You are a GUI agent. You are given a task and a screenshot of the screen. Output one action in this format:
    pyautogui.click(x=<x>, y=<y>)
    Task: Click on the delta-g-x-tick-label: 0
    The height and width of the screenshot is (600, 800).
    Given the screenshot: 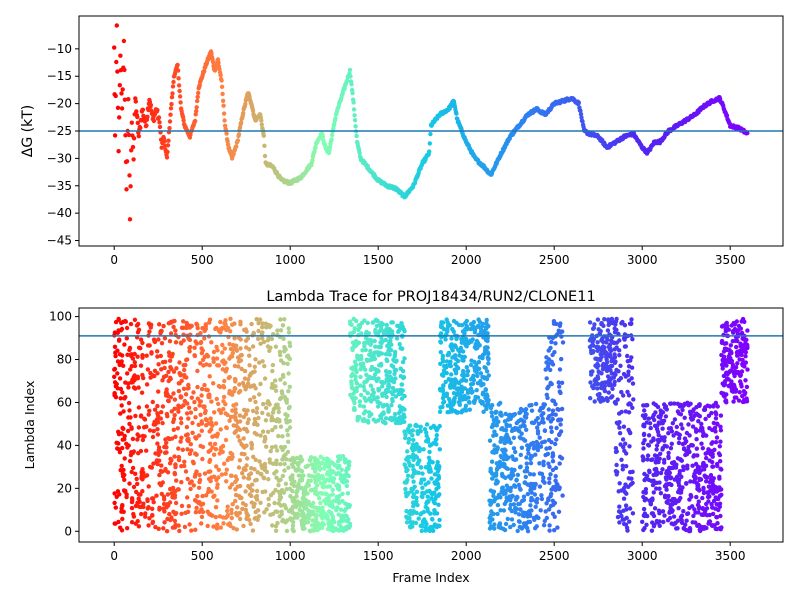 What is the action you would take?
    pyautogui.click(x=114, y=260)
    